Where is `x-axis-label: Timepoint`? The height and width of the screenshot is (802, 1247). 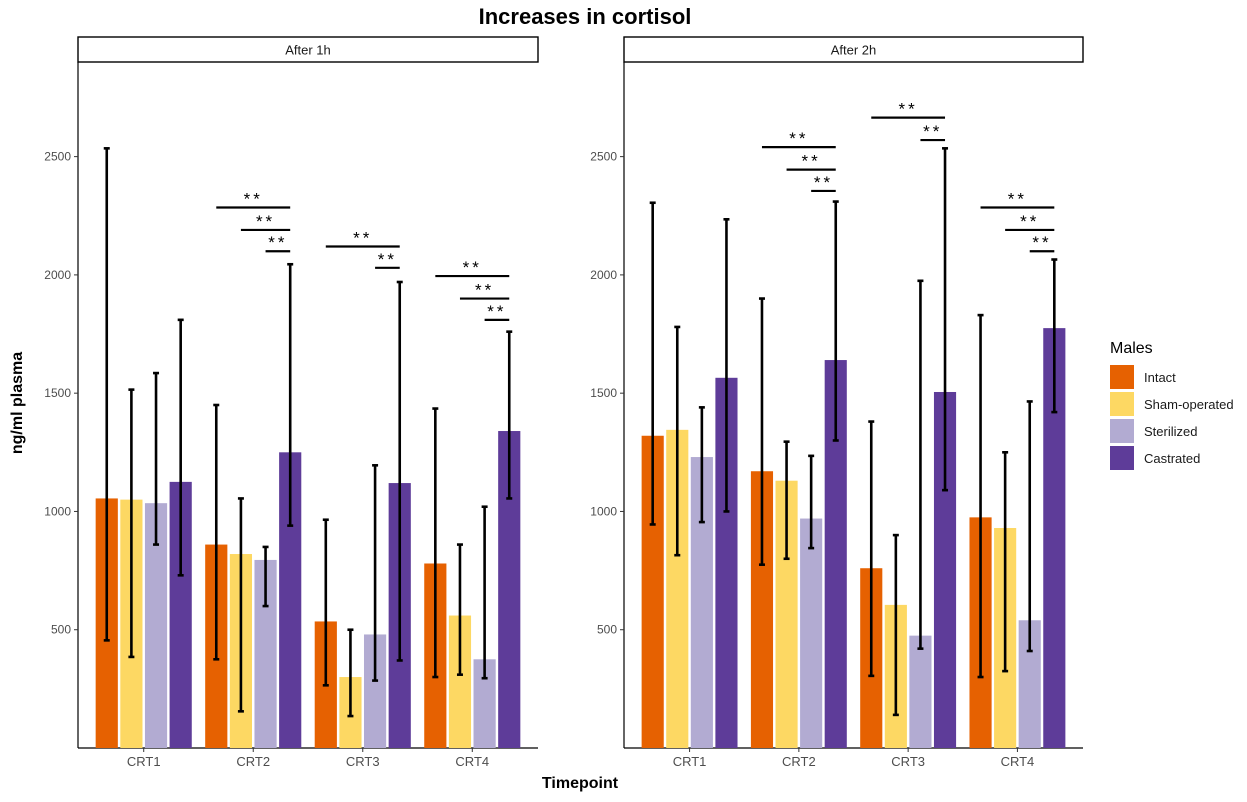 x-axis-label: Timepoint is located at coordinates (580, 783).